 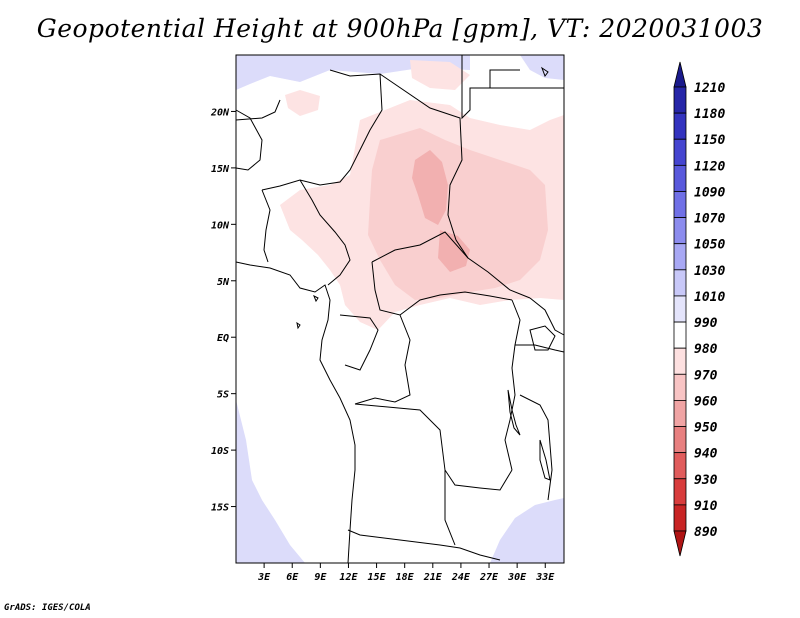 I want to click on lon-tick-label: 15E, so click(x=377, y=577).